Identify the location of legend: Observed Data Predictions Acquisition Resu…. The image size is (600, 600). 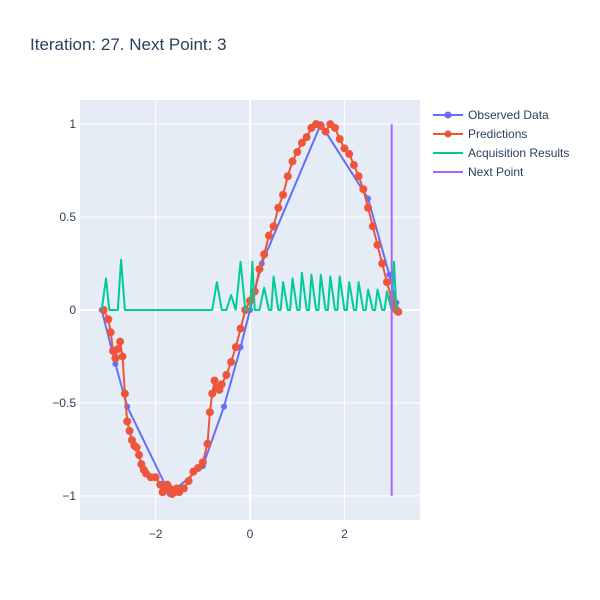
(501, 143).